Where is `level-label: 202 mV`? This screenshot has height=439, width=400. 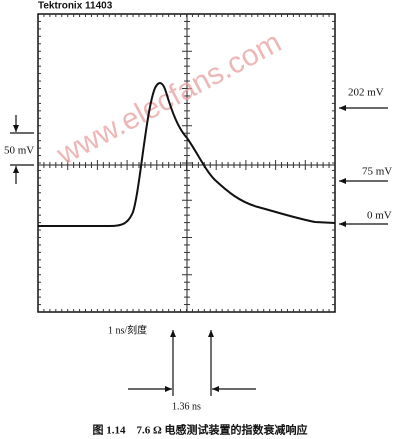
level-label: 202 mV is located at coordinates (366, 93).